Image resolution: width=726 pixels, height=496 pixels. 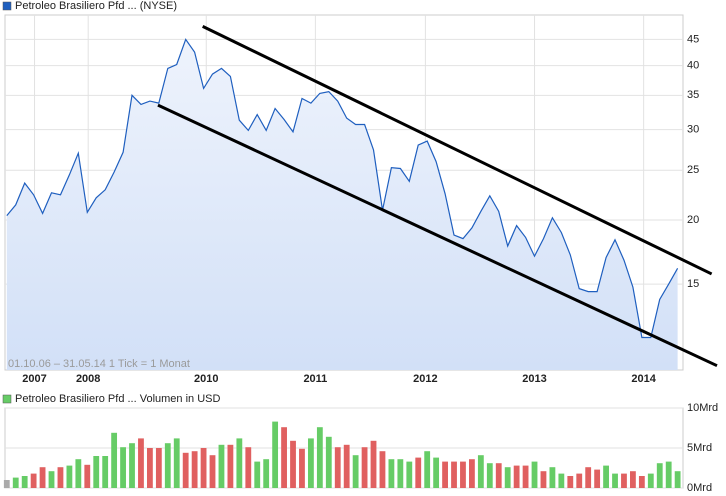 What do you see at coordinates (693, 220) in the screenshot?
I see `y-tick-label: 20` at bounding box center [693, 220].